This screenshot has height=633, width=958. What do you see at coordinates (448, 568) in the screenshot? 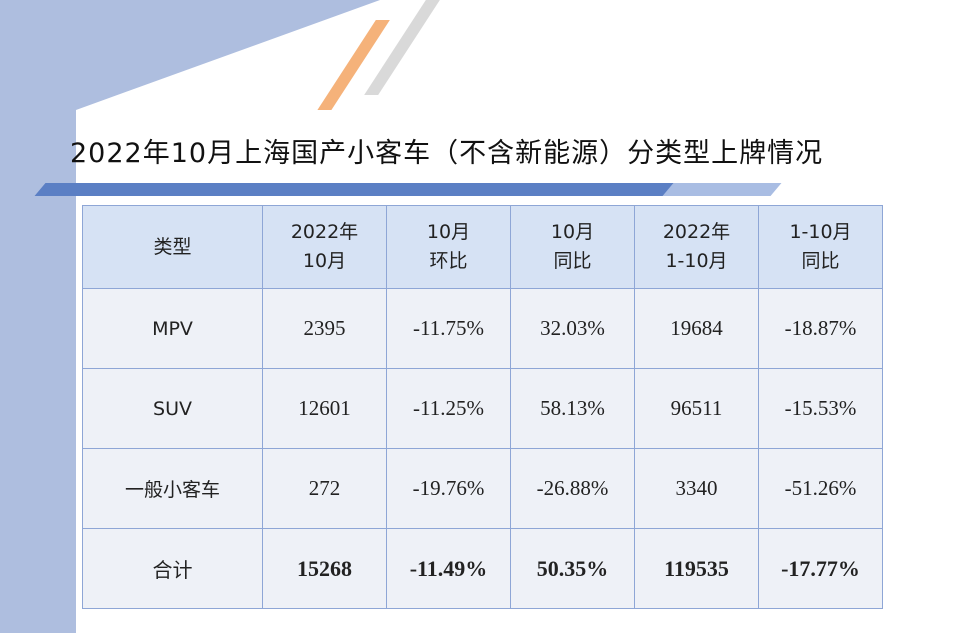
I see `table-cell: -11.49%` at bounding box center [448, 568].